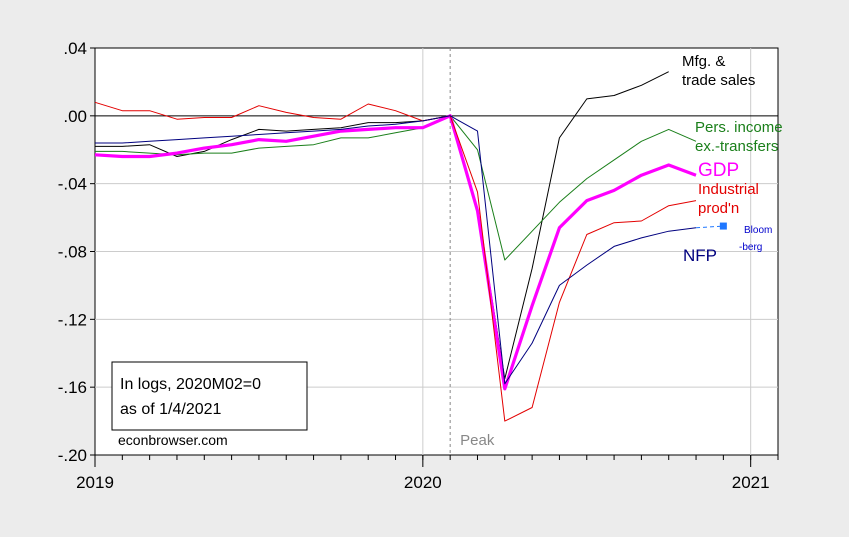 The image size is (849, 537). Describe the element at coordinates (72, 455) in the screenshot. I see `y-tick-label: -.20` at that location.